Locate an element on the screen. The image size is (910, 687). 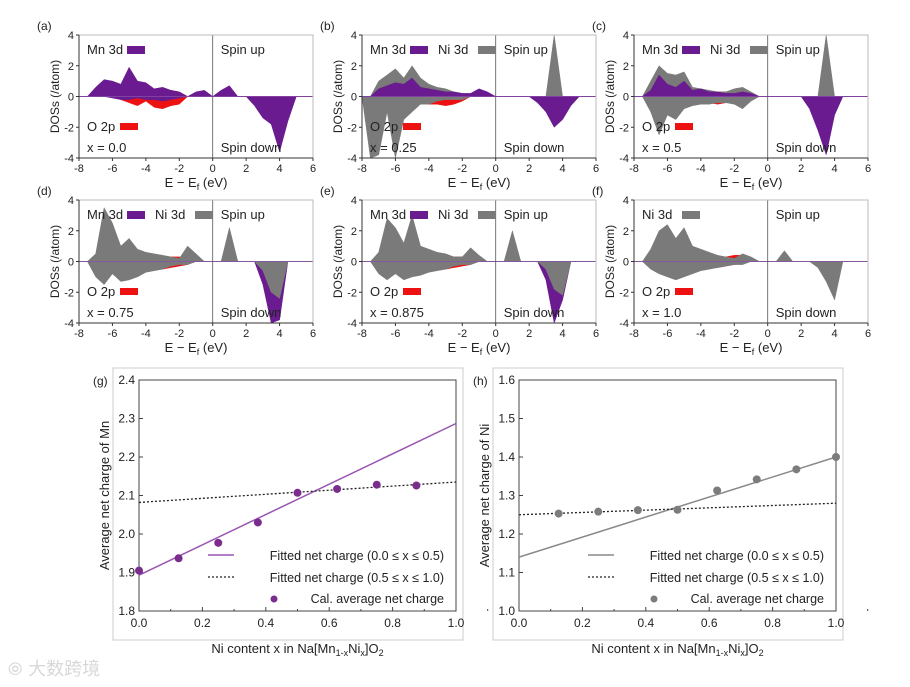
fit-line-solid is located at coordinates (297, 499).